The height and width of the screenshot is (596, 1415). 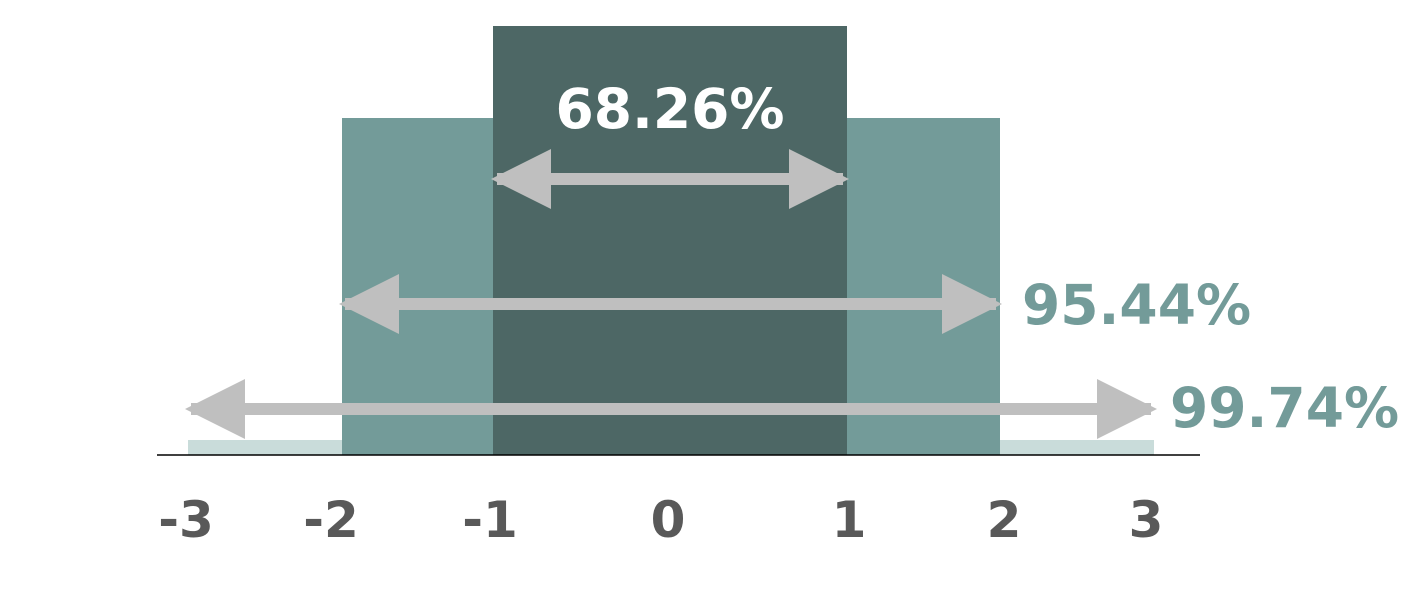 I want to click on tick-label: 1, so click(x=849, y=520).